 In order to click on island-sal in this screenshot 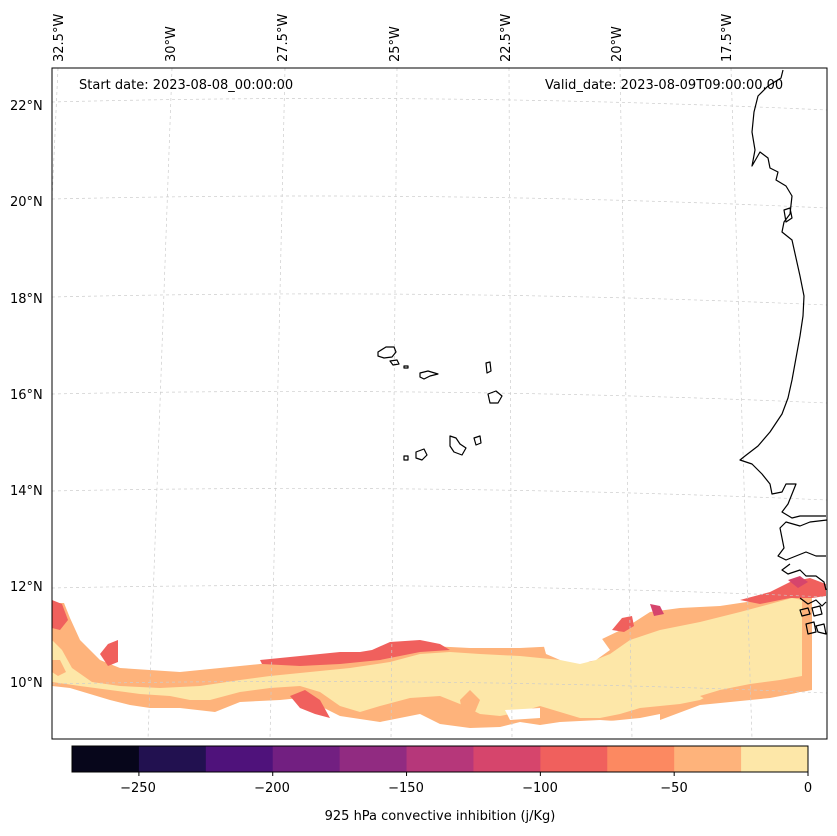, I will do `click(488, 367)`.